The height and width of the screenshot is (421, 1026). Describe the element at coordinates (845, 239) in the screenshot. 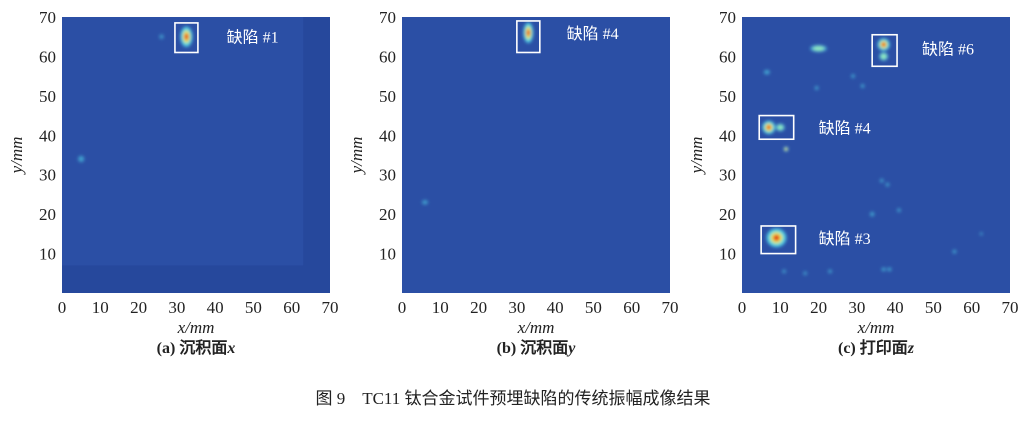

I see `defect-label: 缺陷 #3` at that location.